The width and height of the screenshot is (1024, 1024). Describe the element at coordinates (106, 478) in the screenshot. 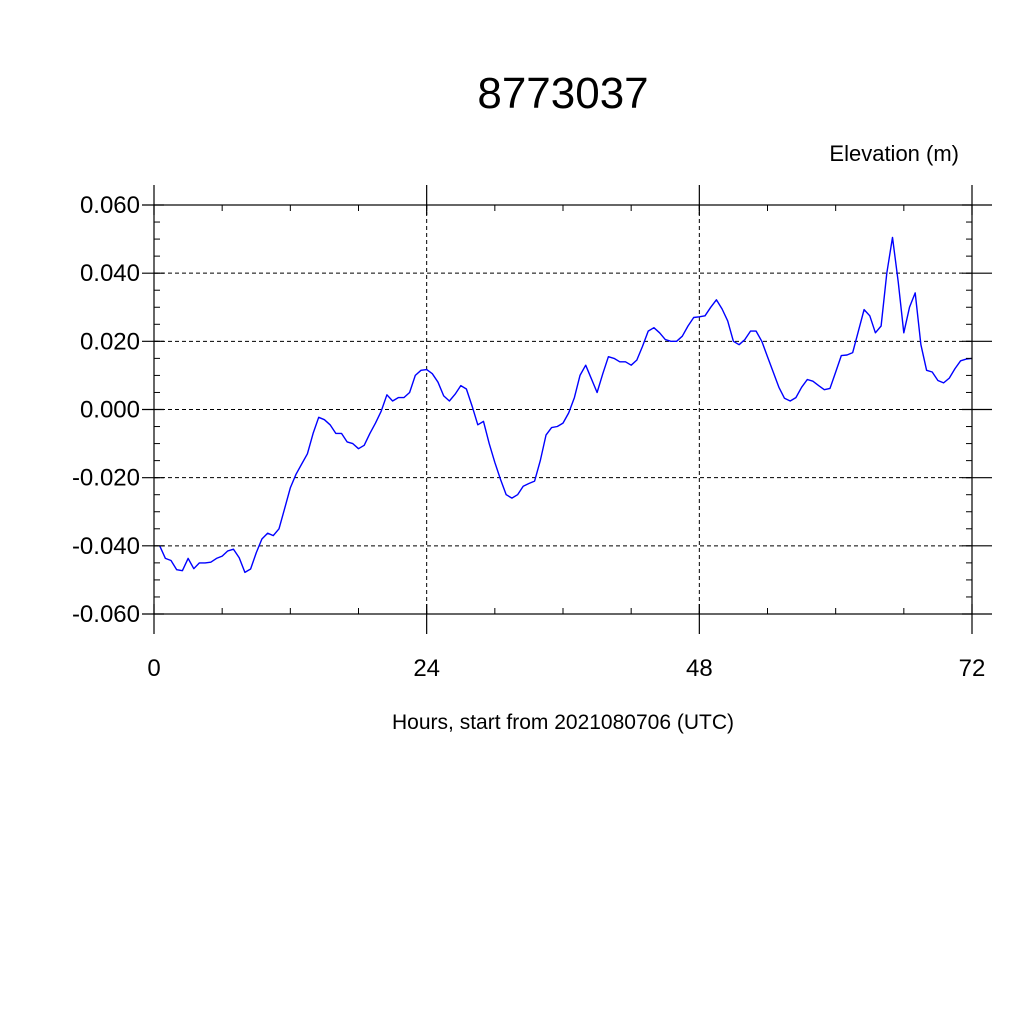

I see `y-tick-label: -0.020` at that location.